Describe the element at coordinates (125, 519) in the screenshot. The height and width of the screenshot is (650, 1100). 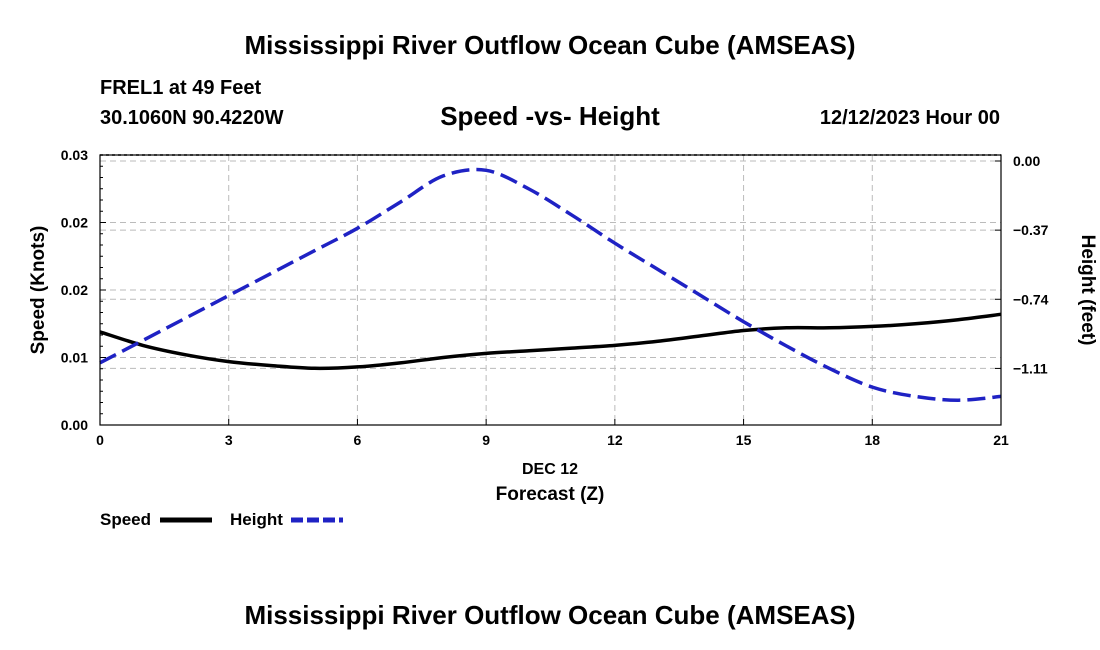
I see `legend-speed-label: Speed` at that location.